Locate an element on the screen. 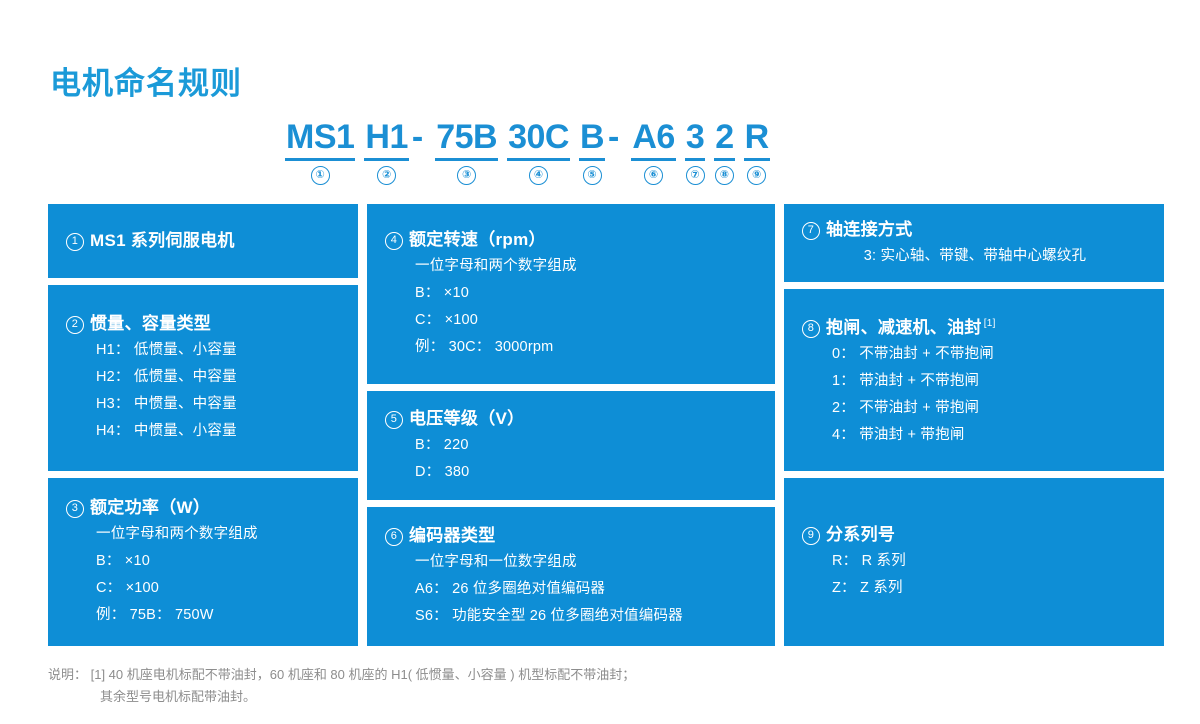 This screenshot has height=724, width=1200. spec-panel-6-line-2: A6： 26 位多圈绝对值编码器 is located at coordinates (510, 589).